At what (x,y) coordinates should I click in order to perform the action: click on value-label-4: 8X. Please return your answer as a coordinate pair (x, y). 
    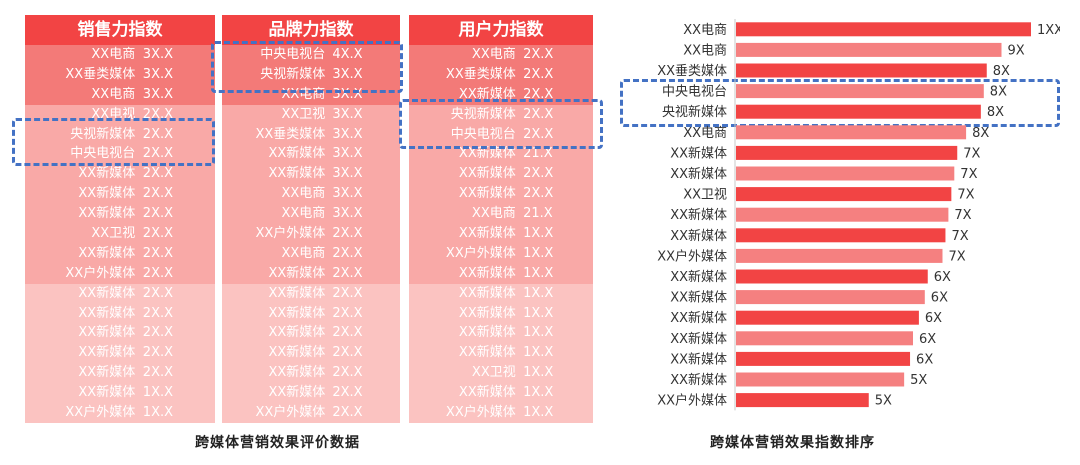
    Looking at the image, I should click on (995, 112).